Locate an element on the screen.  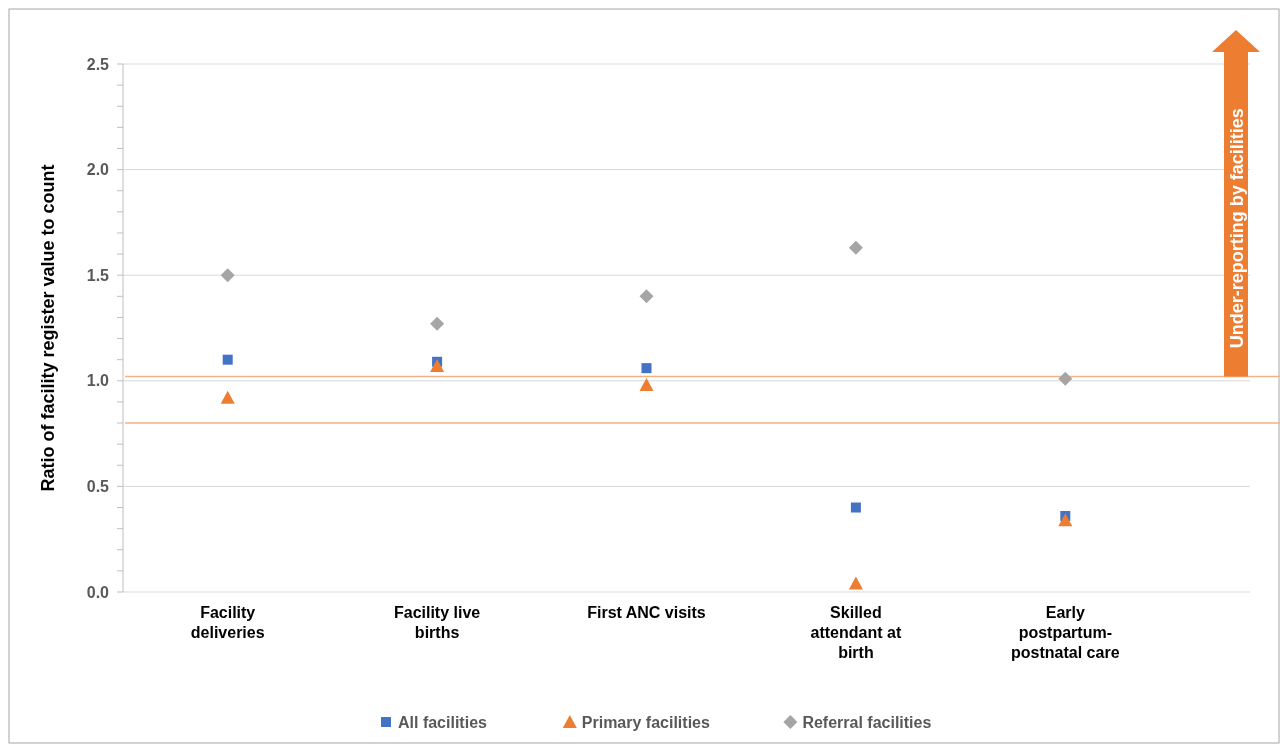
y-tick-label: 0.0 is located at coordinates (98, 592).